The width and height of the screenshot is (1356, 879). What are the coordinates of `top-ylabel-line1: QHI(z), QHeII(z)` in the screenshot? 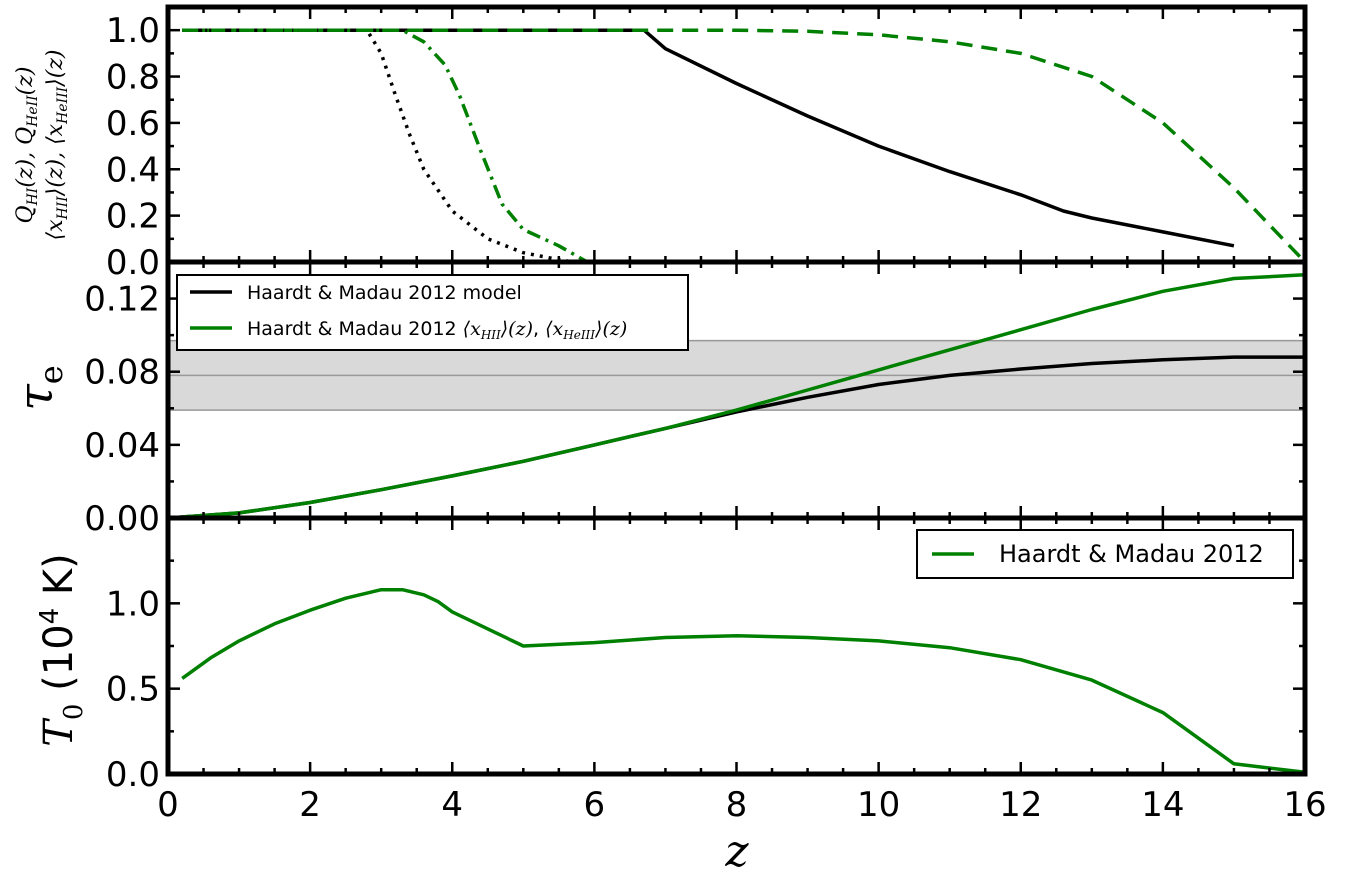 It's located at (27, 145).